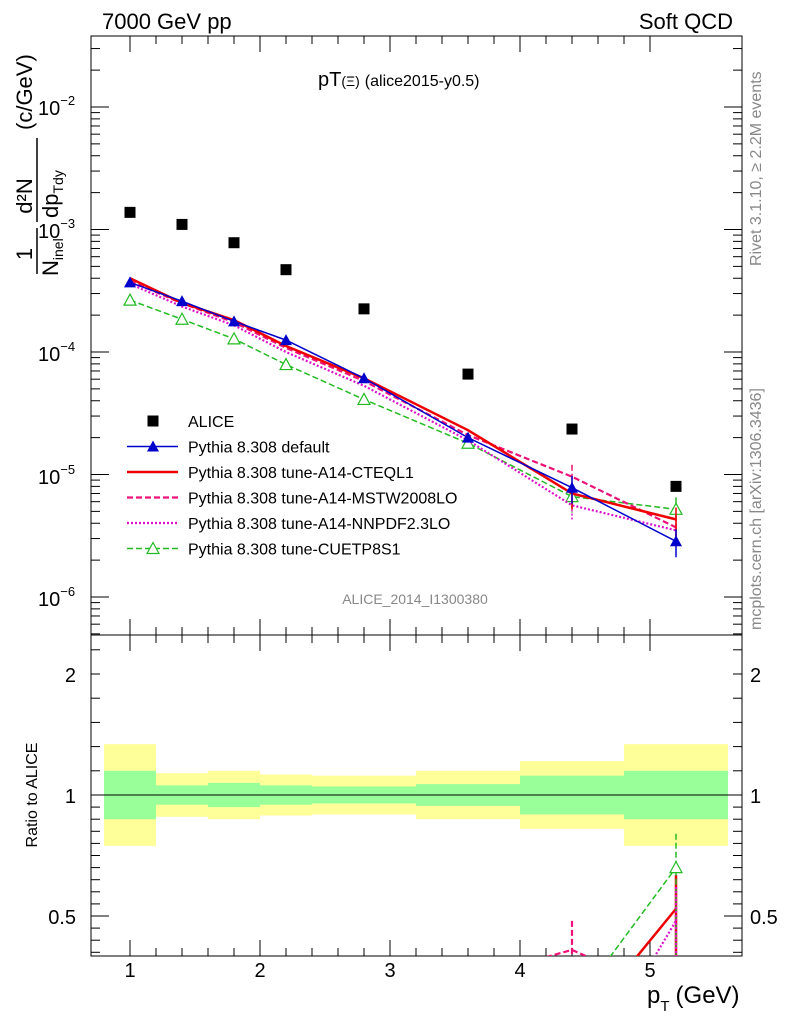 This screenshot has height=1024, width=786. What do you see at coordinates (62, 918) in the screenshot?
I see `ratio-ytick-left-0.5: 0.5` at bounding box center [62, 918].